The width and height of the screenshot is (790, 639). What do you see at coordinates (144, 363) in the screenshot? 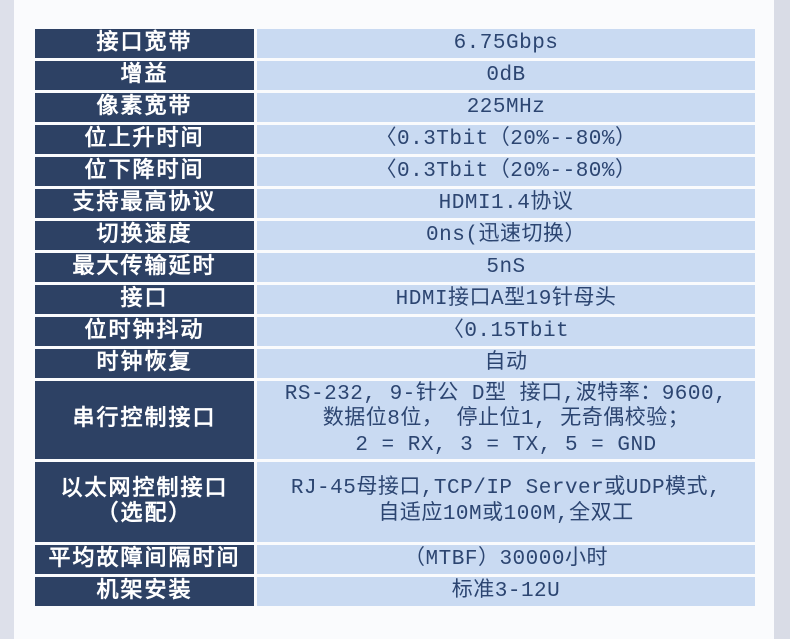
I see `spec-label-clock-recovery: 时钟恢复` at bounding box center [144, 363].